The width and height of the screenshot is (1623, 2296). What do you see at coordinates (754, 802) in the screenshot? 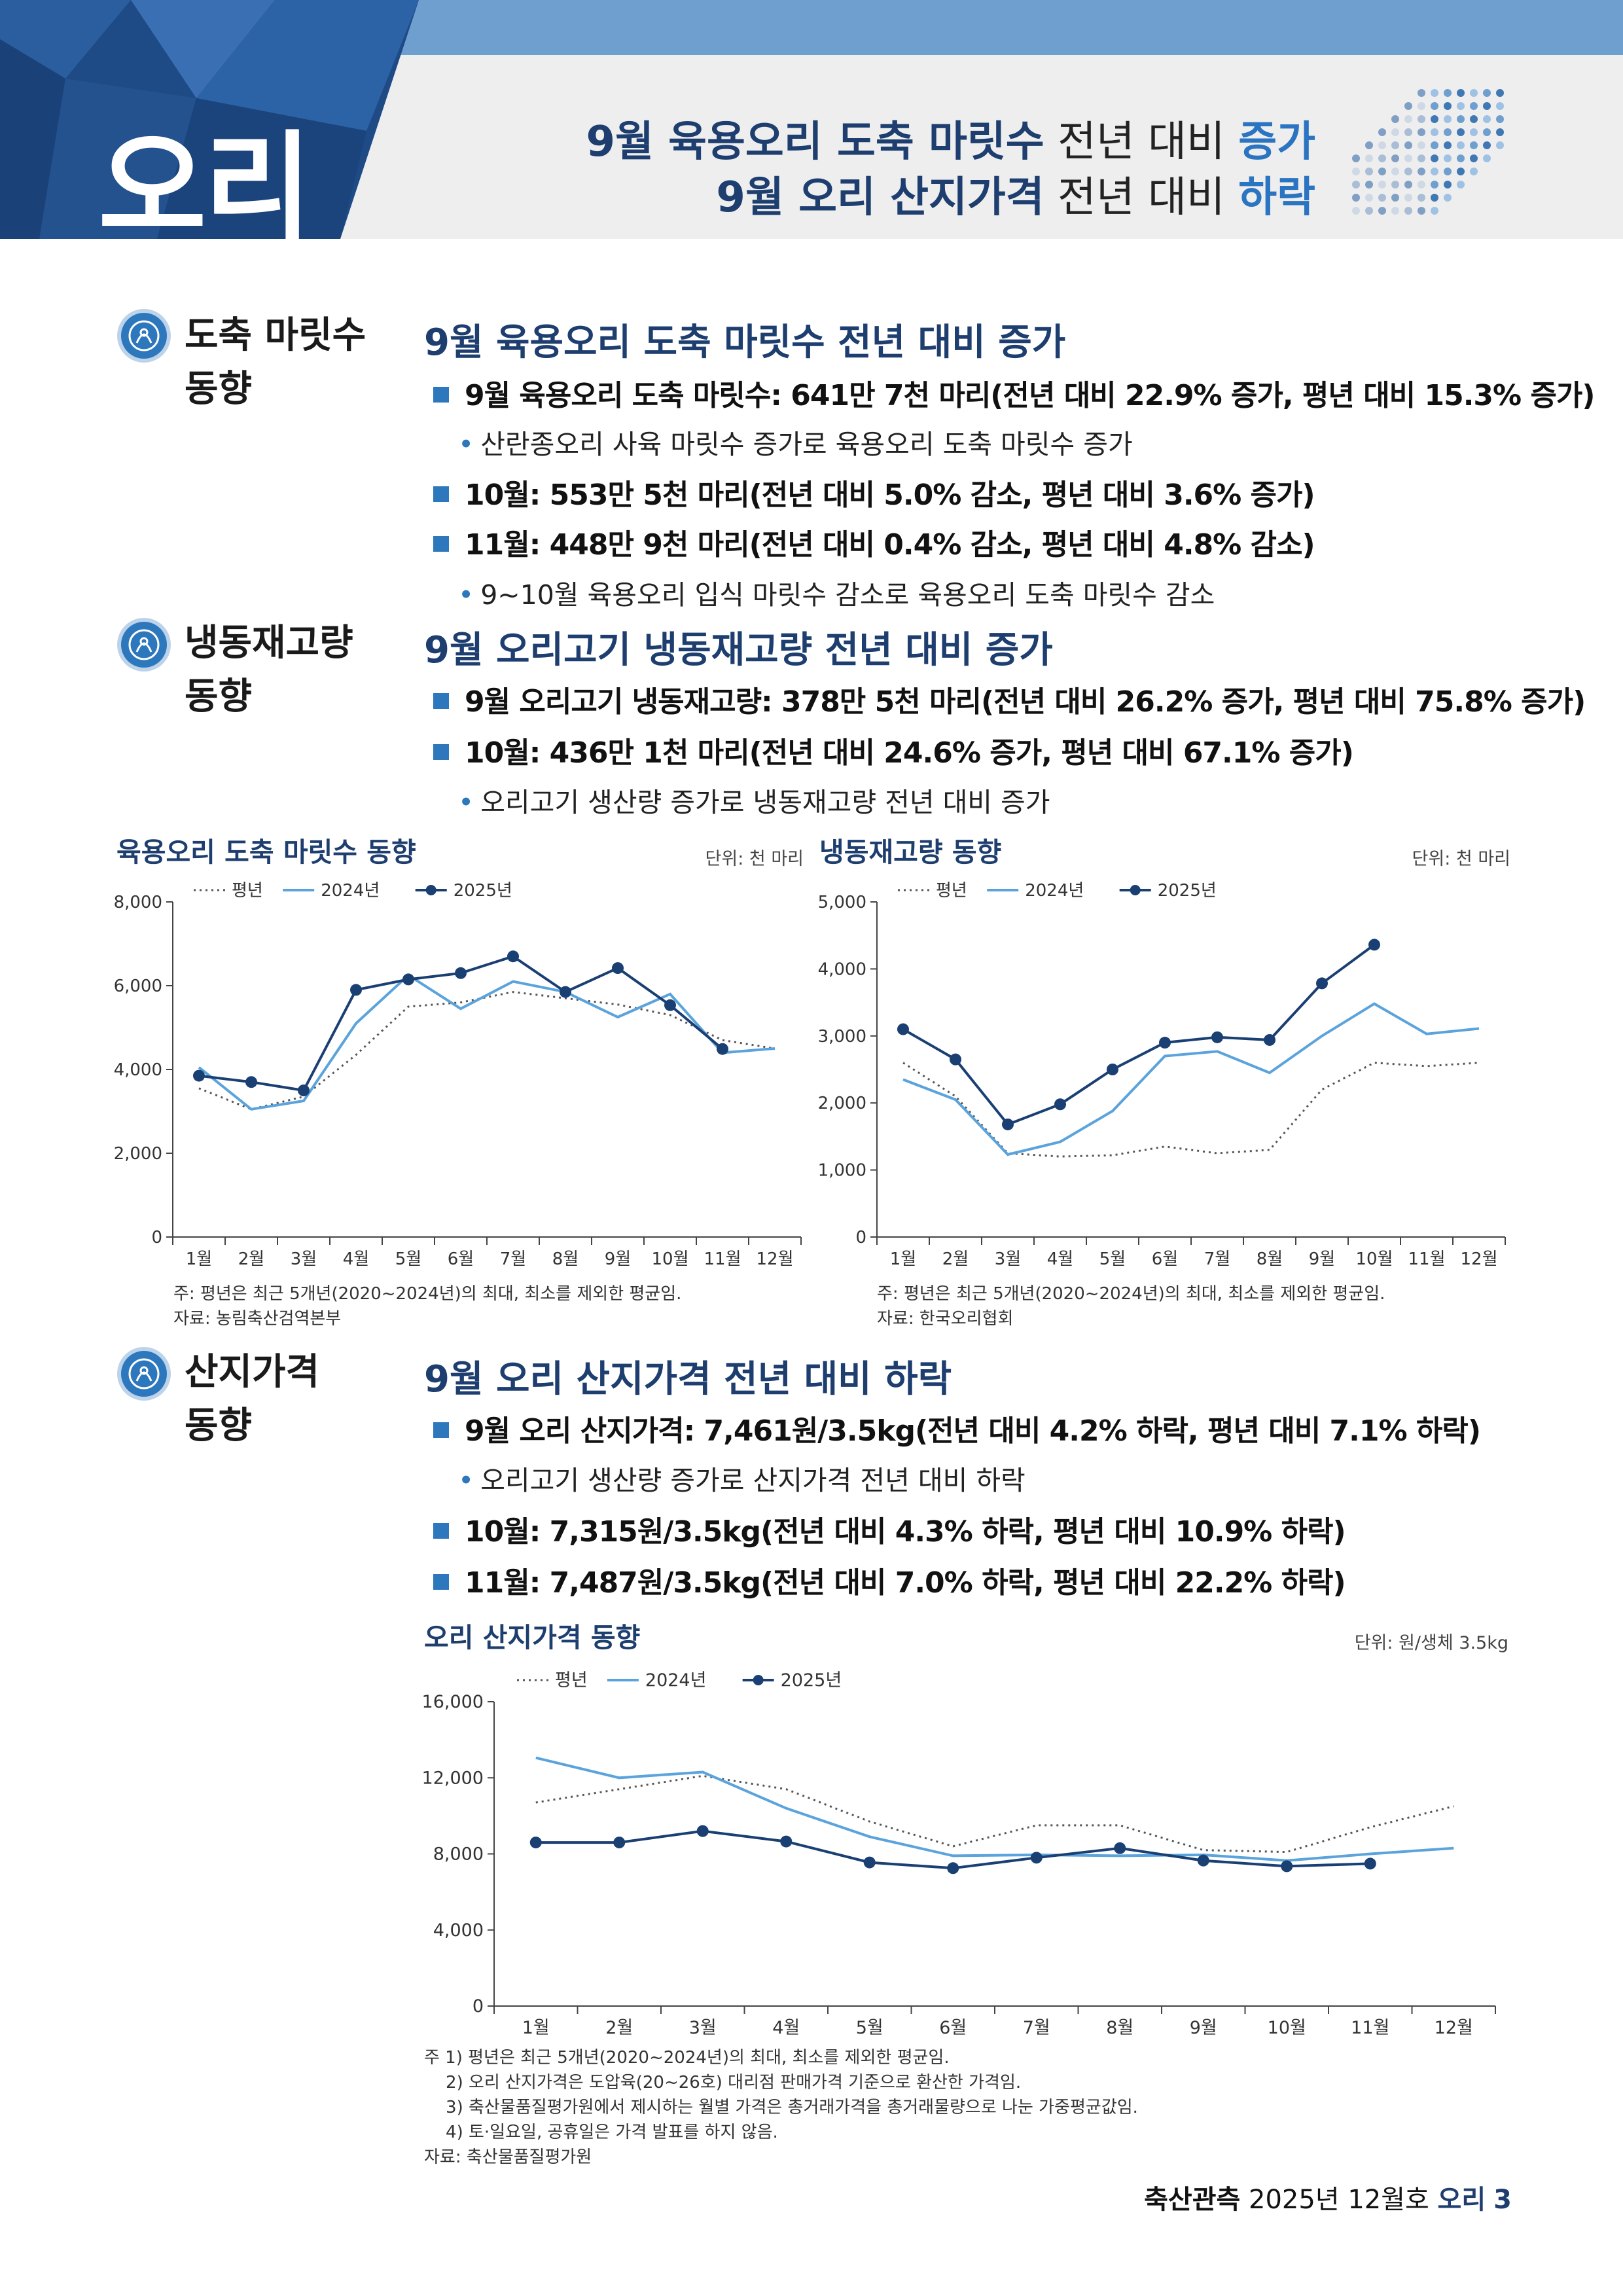
I see `subbullet-frozen-1: • 오리고기 생산량 증가로 냉동재고량 전년 대비 증가` at bounding box center [754, 802].